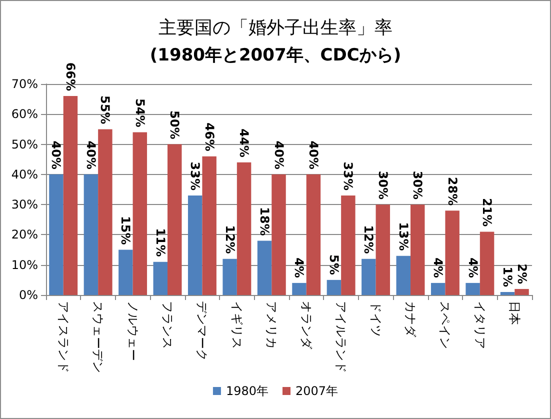 This screenshot has width=551, height=419. Describe the element at coordinates (24, 265) in the screenshot. I see `y-tick-label: 10%` at that location.